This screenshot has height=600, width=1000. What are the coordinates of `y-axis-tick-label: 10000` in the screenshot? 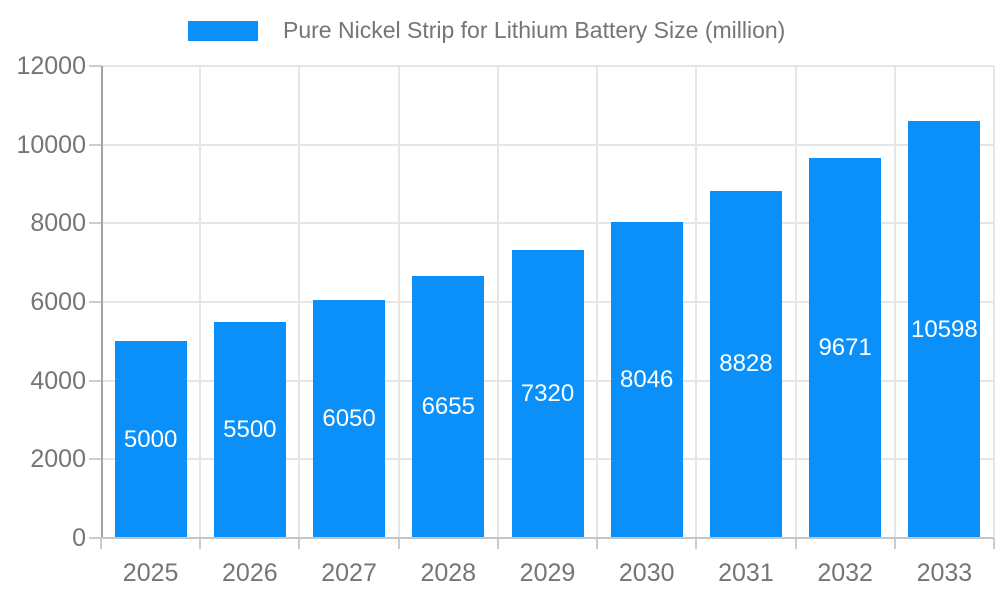 It's located at (51, 144).